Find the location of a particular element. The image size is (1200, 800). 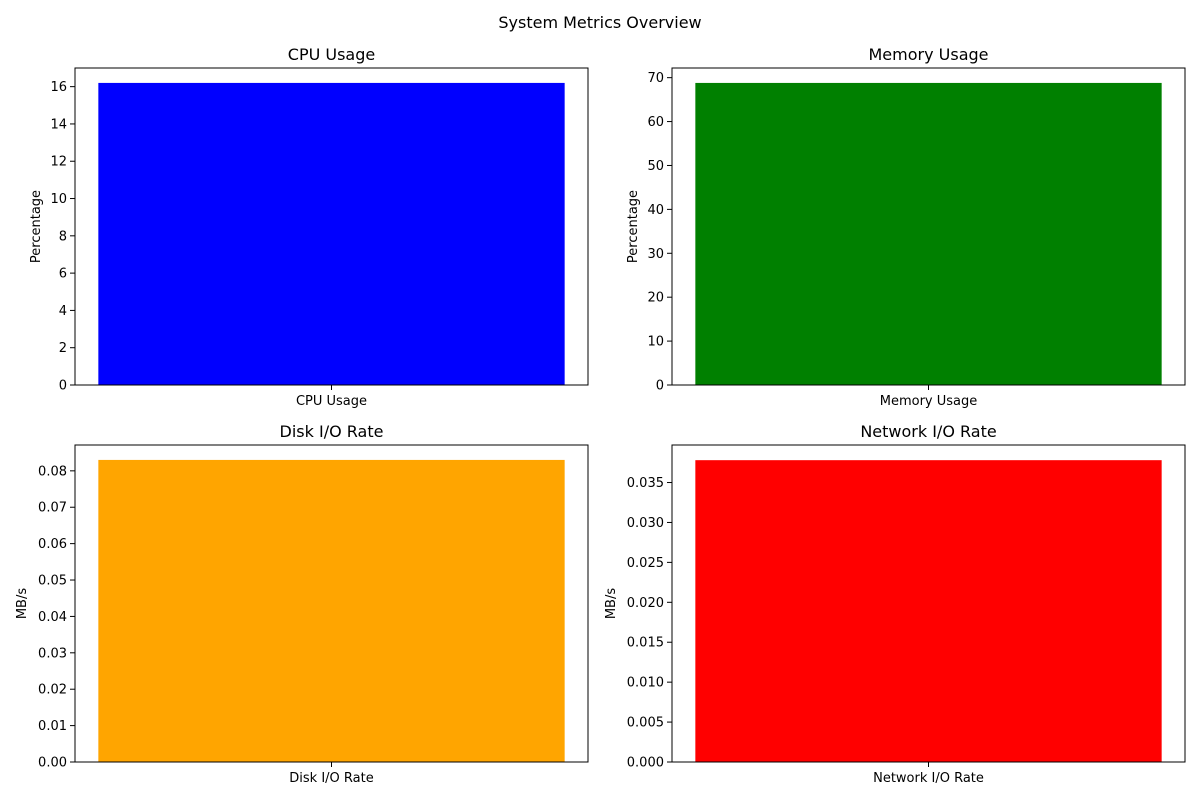

chart-3-y-tick-label: 0.01 is located at coordinates (52, 726).